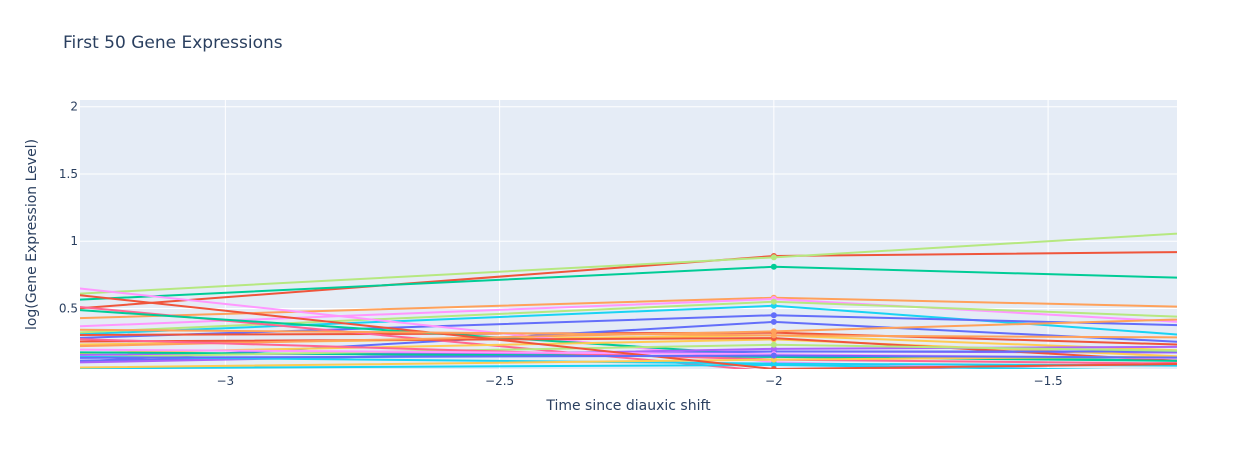  What do you see at coordinates (68, 308) in the screenshot?
I see `y-tick-label: 0.5` at bounding box center [68, 308].